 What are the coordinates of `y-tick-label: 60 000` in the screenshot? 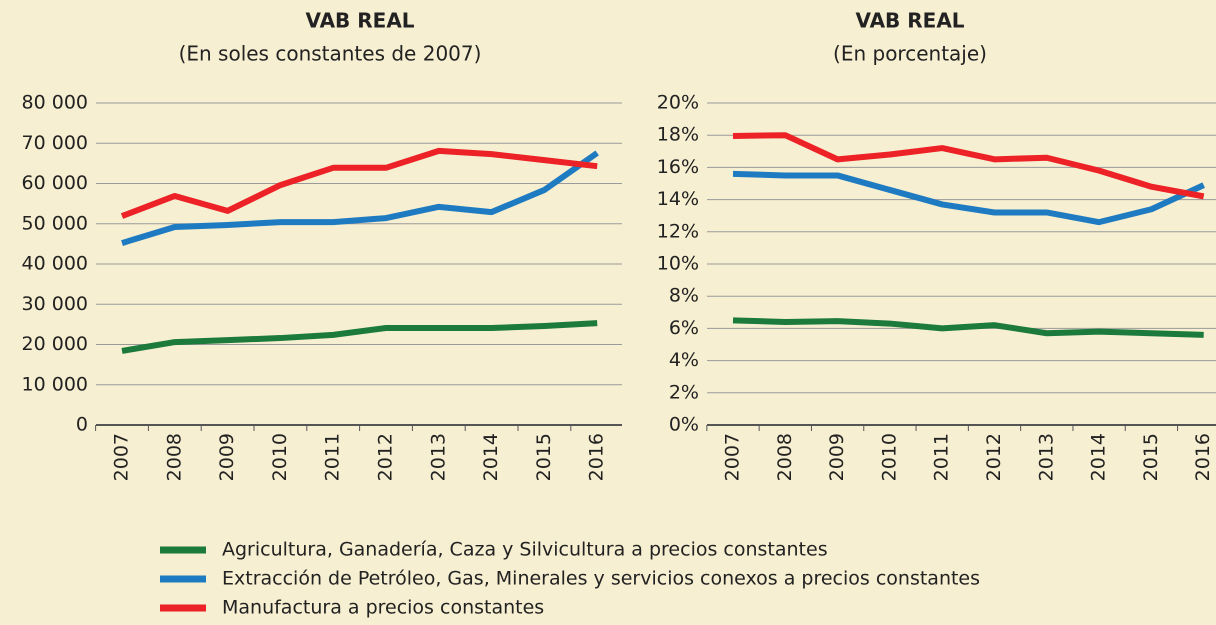 It's located at (55, 183).